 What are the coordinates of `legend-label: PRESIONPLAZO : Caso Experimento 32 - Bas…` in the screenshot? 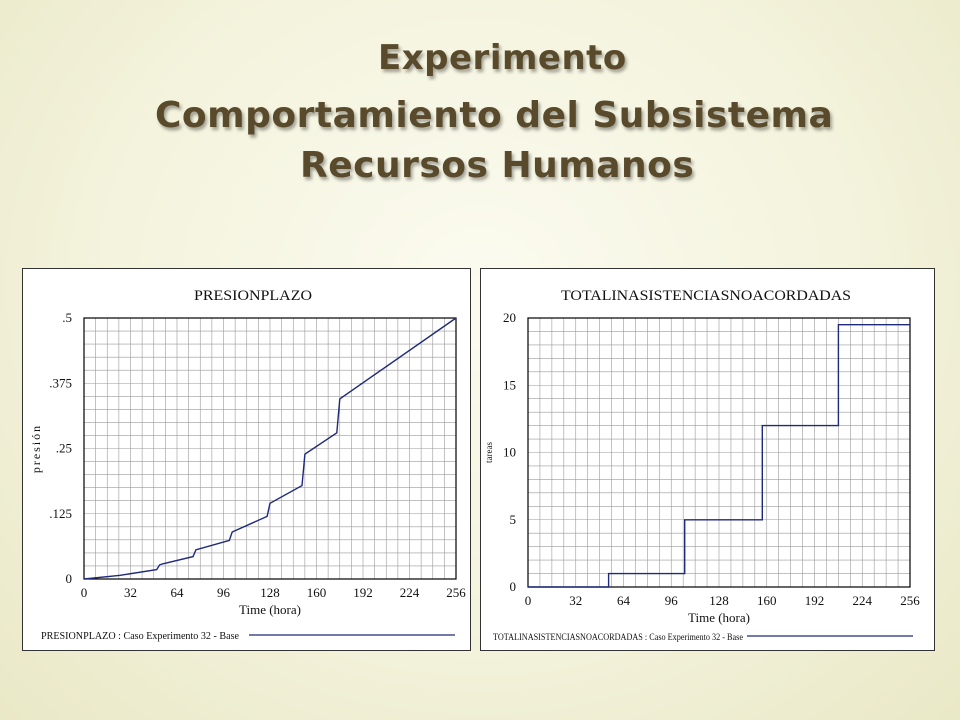 It's located at (140, 636).